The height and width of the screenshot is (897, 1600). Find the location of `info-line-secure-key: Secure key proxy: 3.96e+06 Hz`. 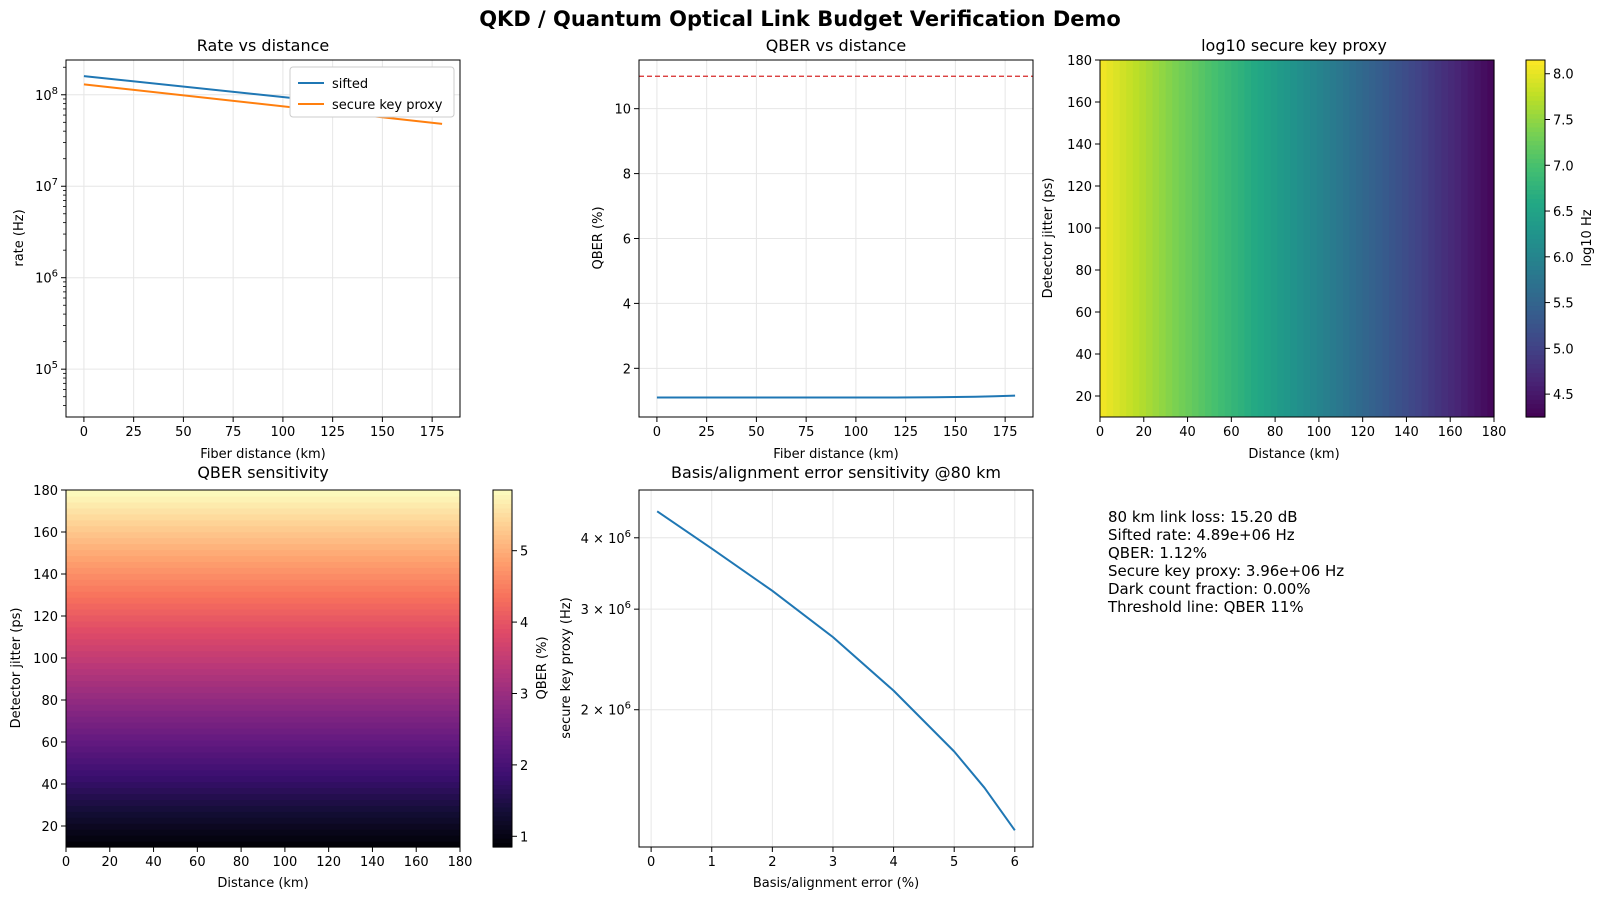

info-line-secure-key: Secure key proxy: 3.96e+06 Hz is located at coordinates (1226, 571).